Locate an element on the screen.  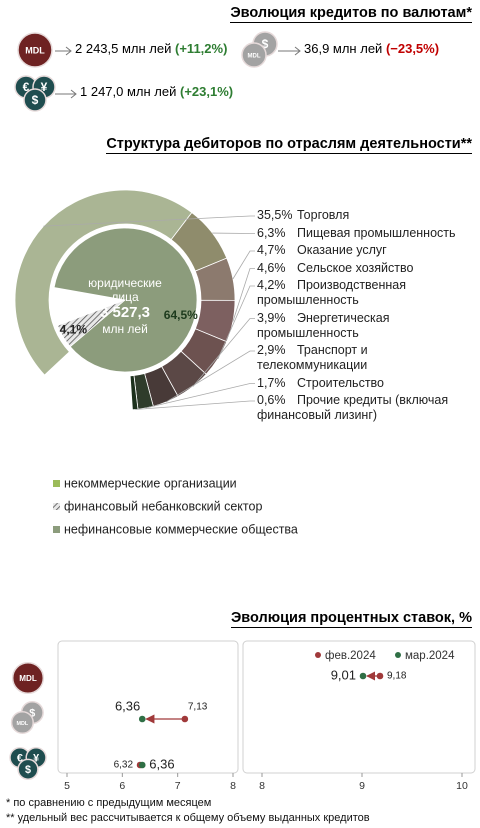
rate-label: 7,13 is located at coordinates (198, 707).